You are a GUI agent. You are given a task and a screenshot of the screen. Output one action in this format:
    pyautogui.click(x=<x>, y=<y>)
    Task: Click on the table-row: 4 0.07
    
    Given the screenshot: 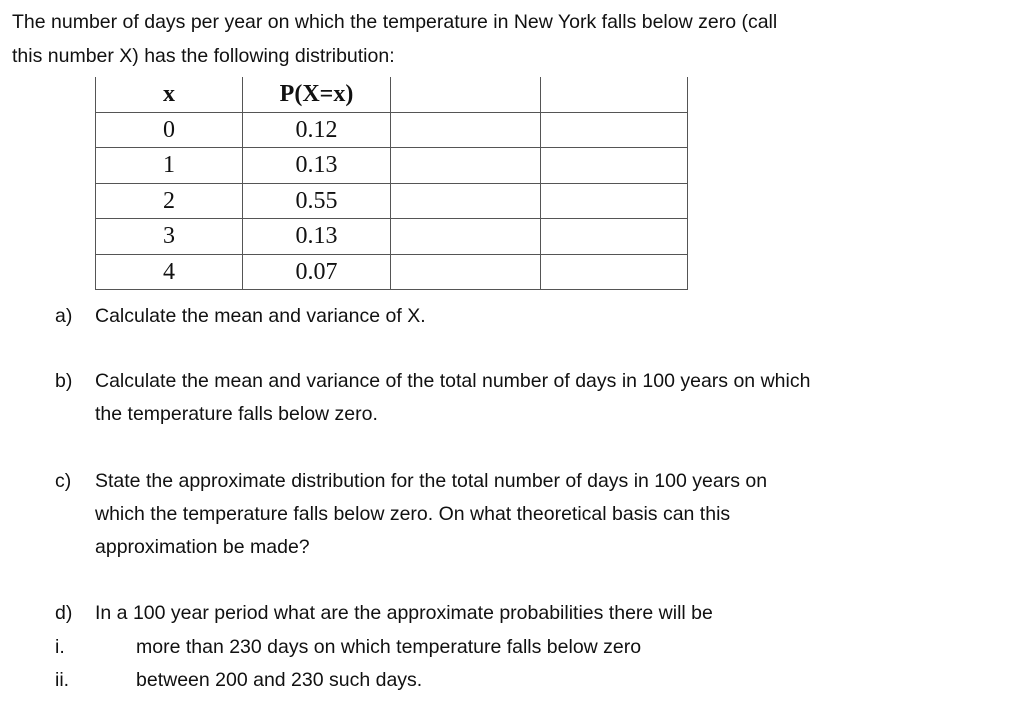 What is the action you would take?
    pyautogui.click(x=391, y=271)
    